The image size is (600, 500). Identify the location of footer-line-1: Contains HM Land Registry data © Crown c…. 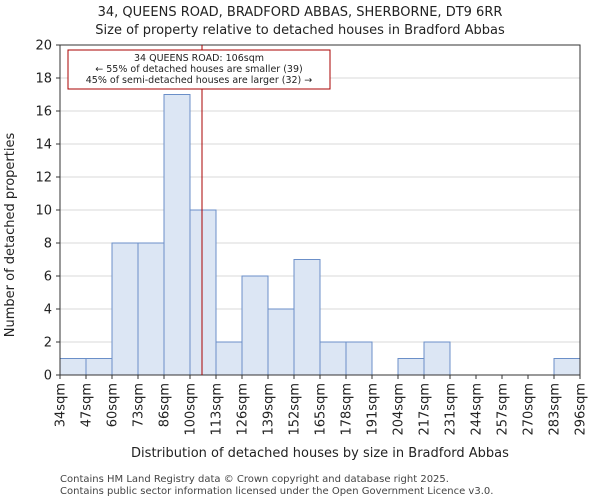
(254, 479).